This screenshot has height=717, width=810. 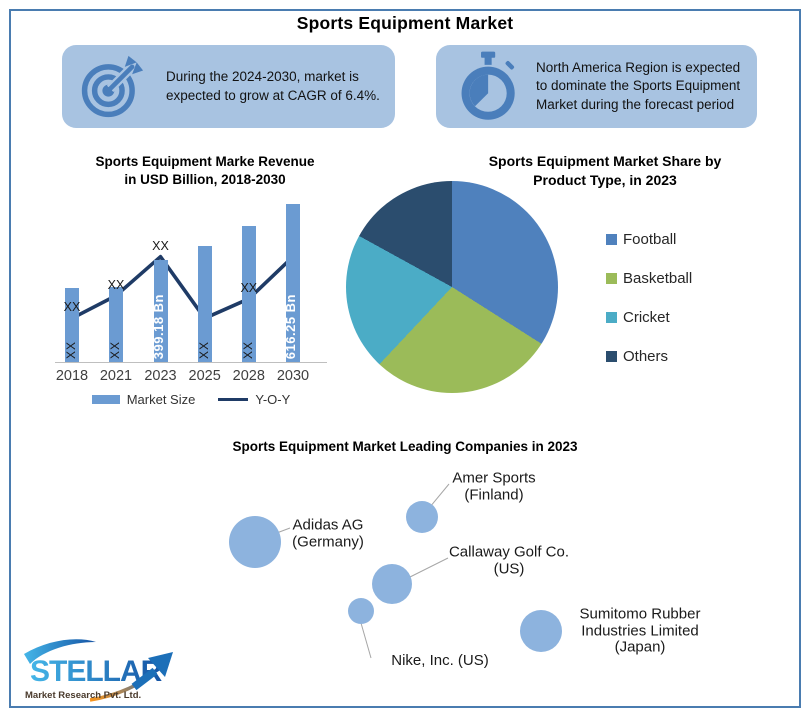 I want to click on market-size-legend-swatch, so click(x=105, y=399).